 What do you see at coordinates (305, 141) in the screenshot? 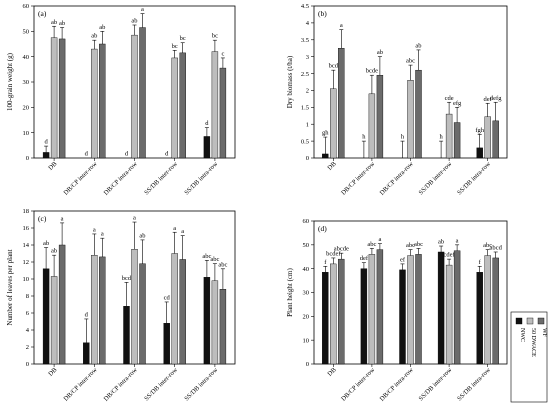
I see `y-tick-label: 0.5` at bounding box center [305, 141].